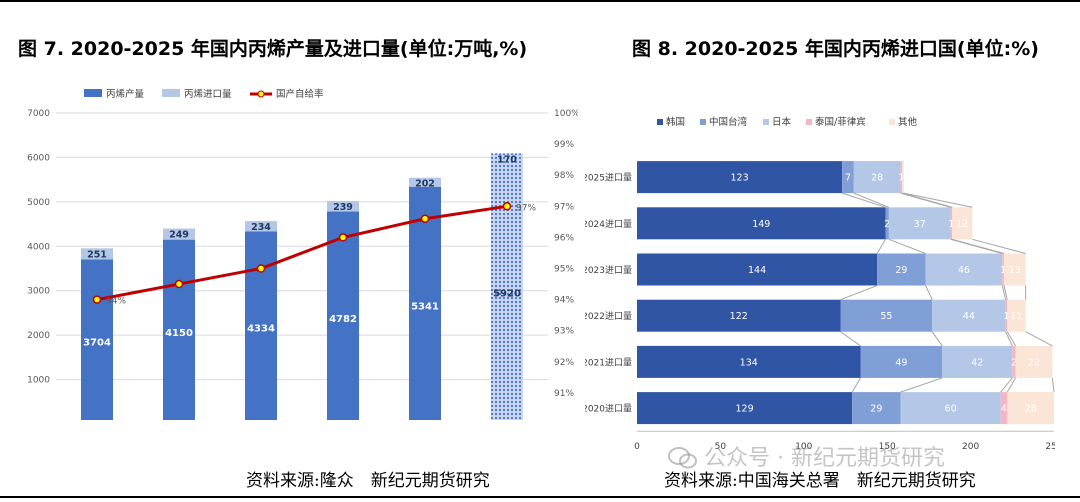 Image resolution: width=1080 pixels, height=502 pixels. What do you see at coordinates (824, 458) in the screenshot?
I see `watermark-text: 公众号 · 新纪元期货研究` at bounding box center [824, 458].